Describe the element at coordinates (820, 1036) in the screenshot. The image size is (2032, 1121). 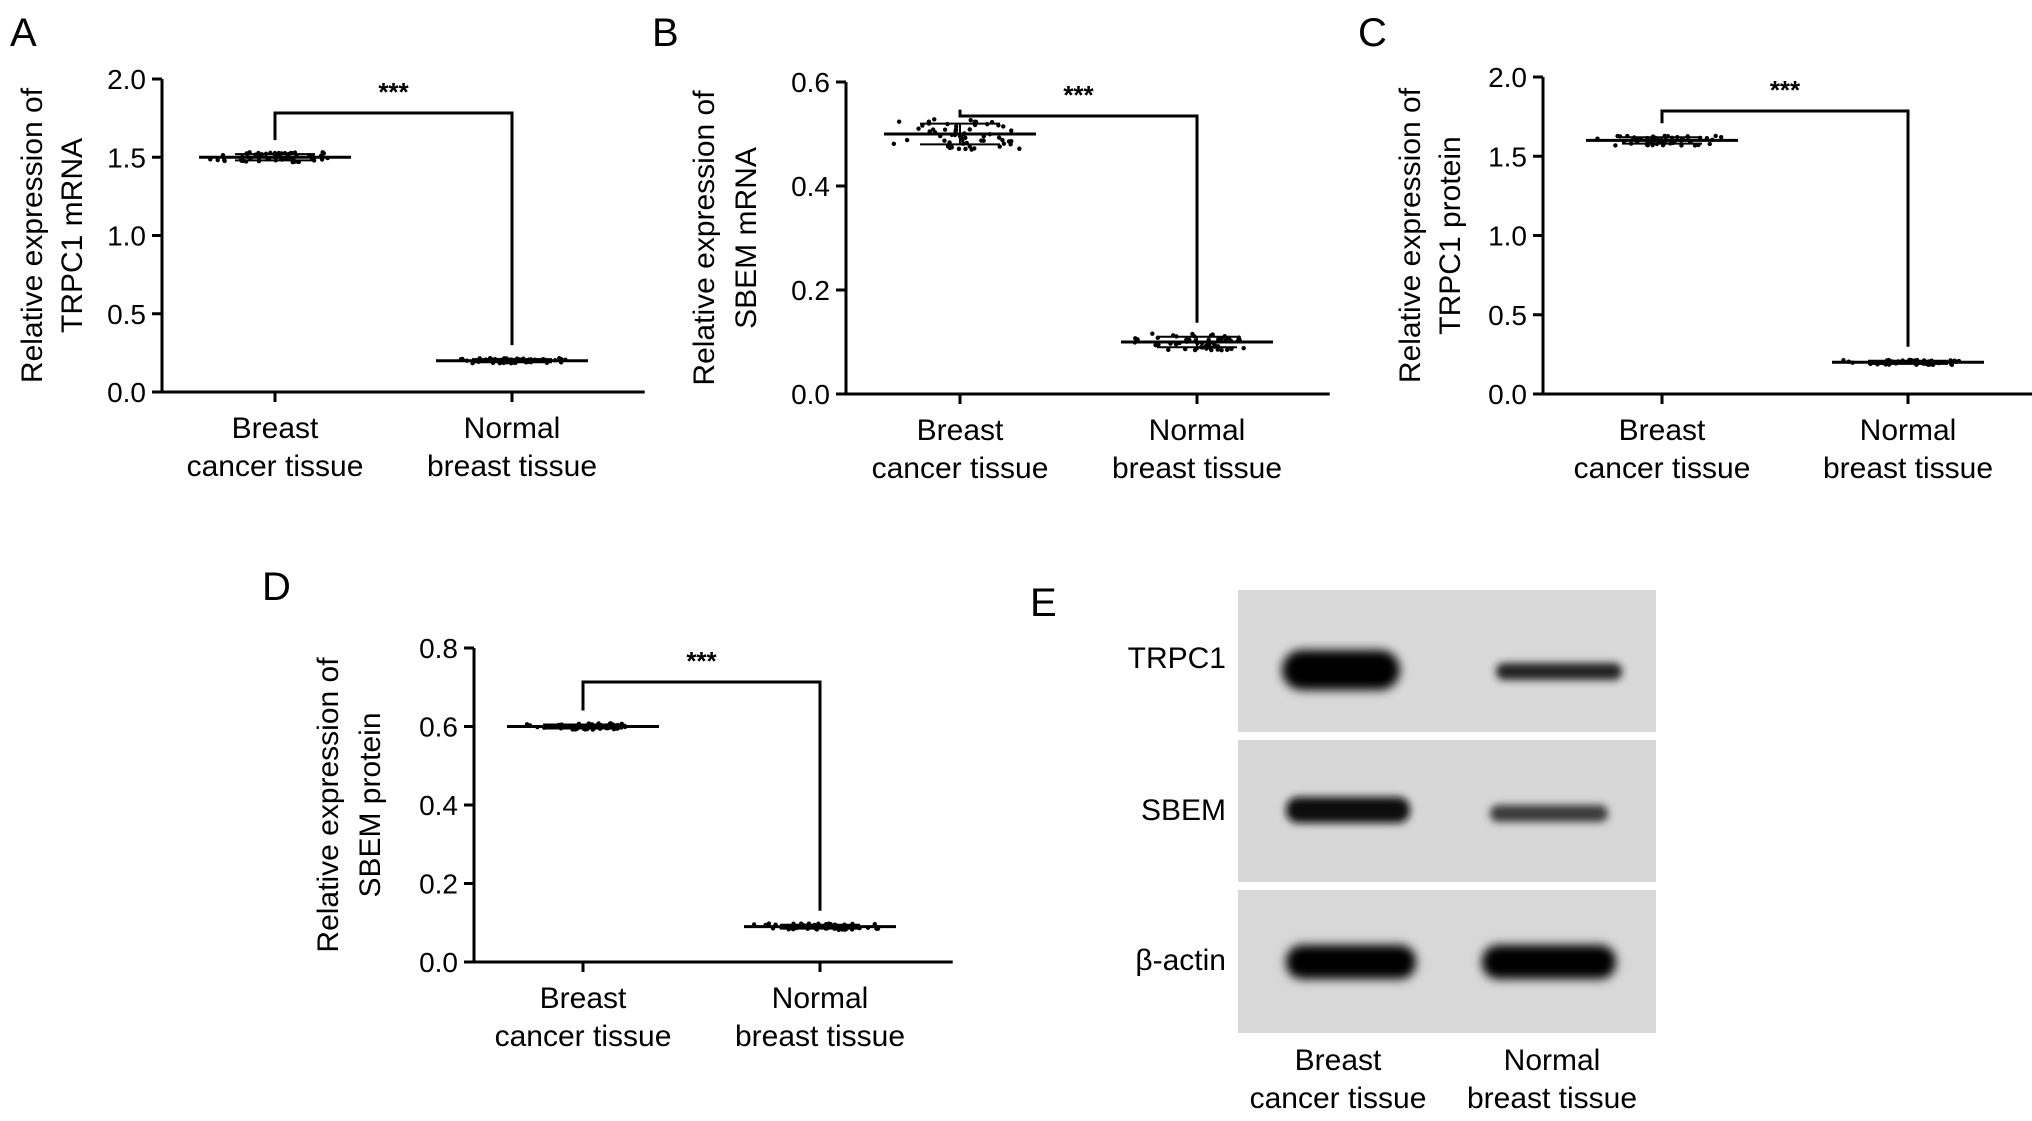
I see `panel-d-x-tick-label: breast tissue` at that location.